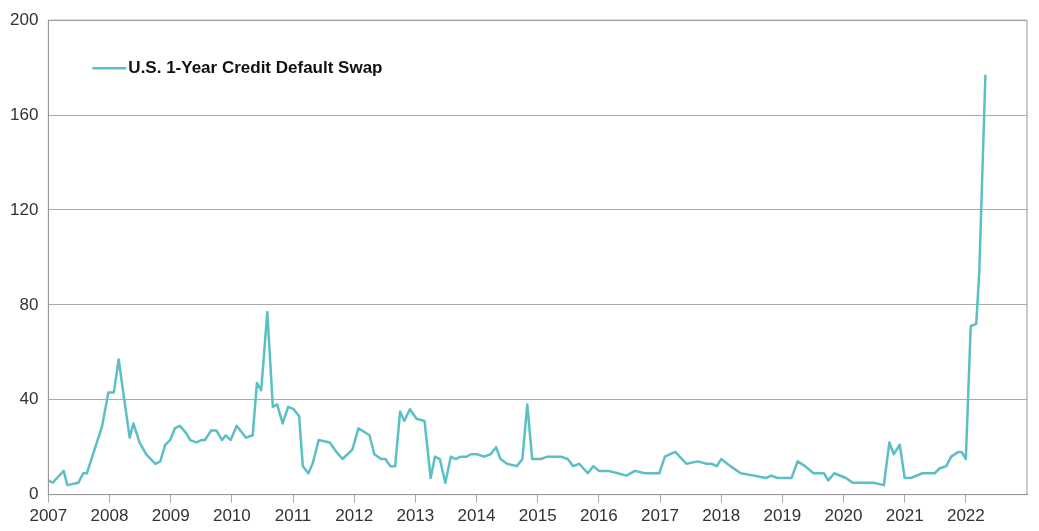 The width and height of the screenshot is (1039, 531). Describe the element at coordinates (231, 516) in the screenshot. I see `x-tick-label: 2010` at that location.